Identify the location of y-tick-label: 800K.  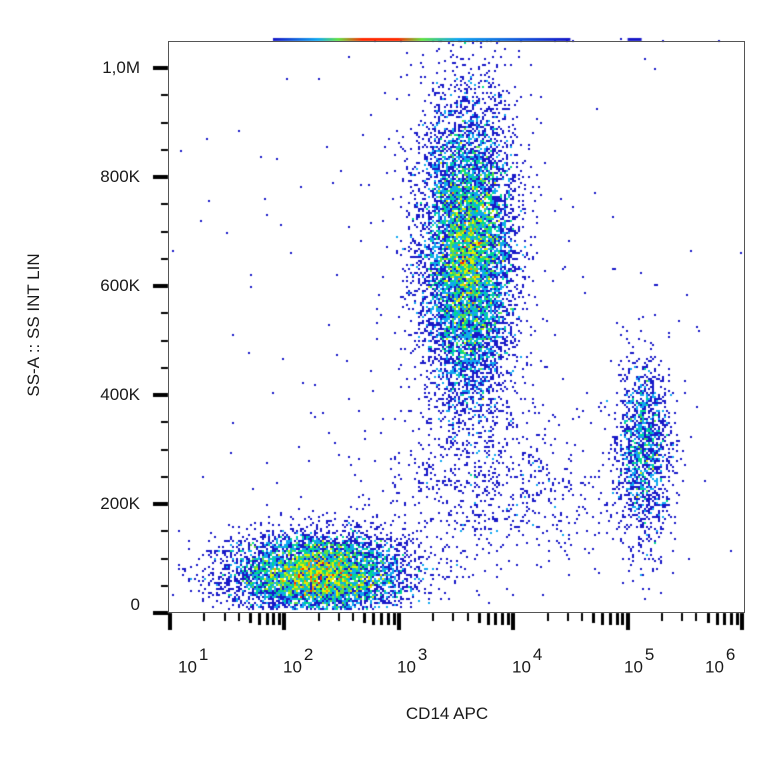
(120, 176).